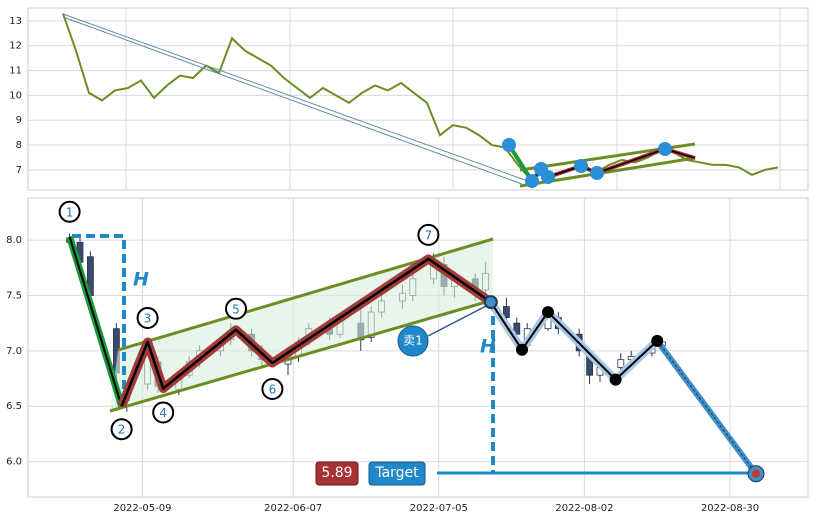 Image resolution: width=816 pixels, height=520 pixels. What do you see at coordinates (15, 71) in the screenshot?
I see `y-tick-label: 11` at bounding box center [15, 71].